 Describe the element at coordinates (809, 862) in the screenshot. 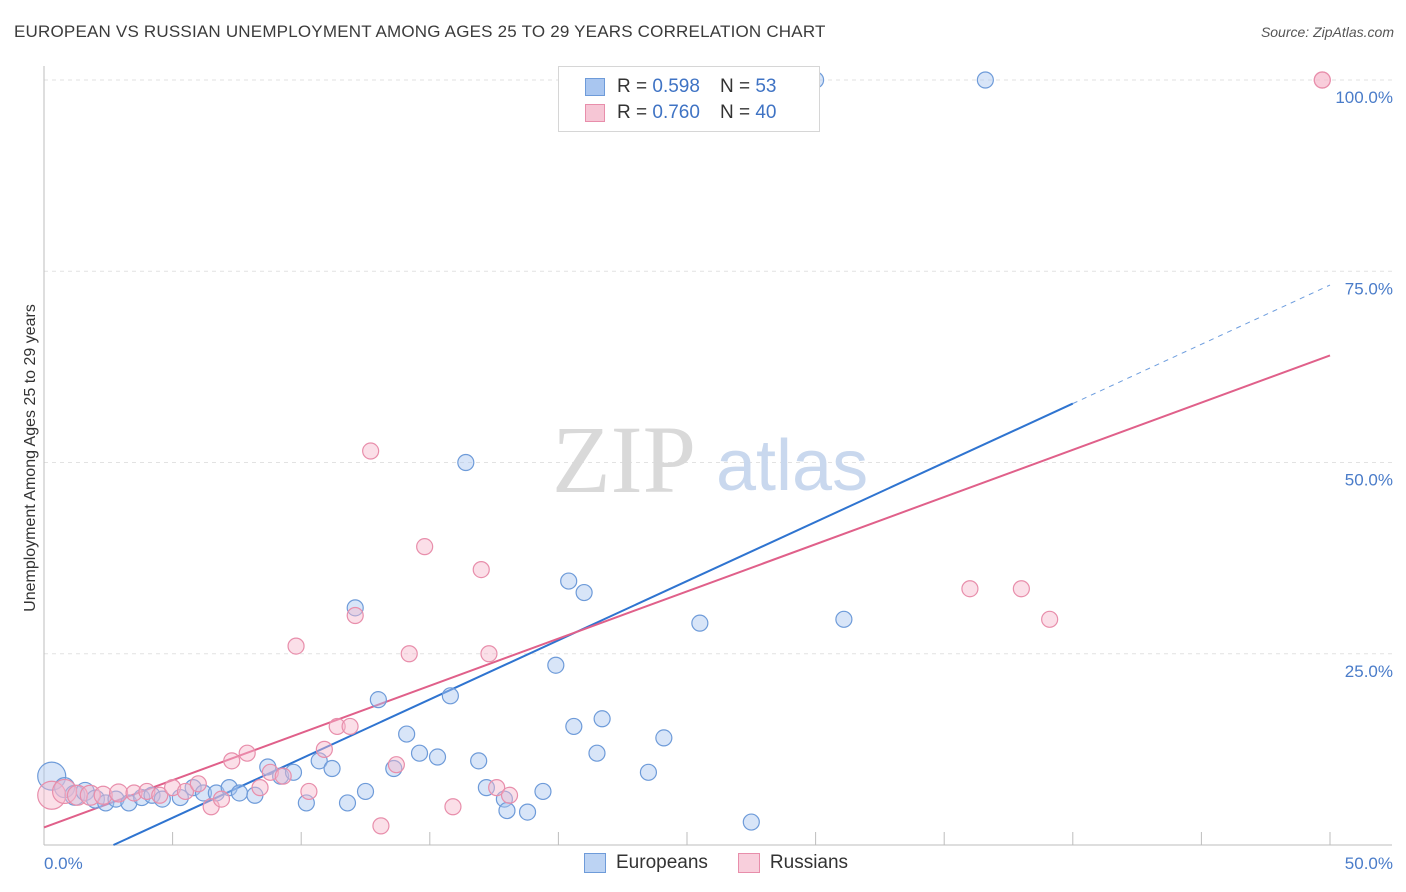

I see `legend-russians-label: Russians` at that location.